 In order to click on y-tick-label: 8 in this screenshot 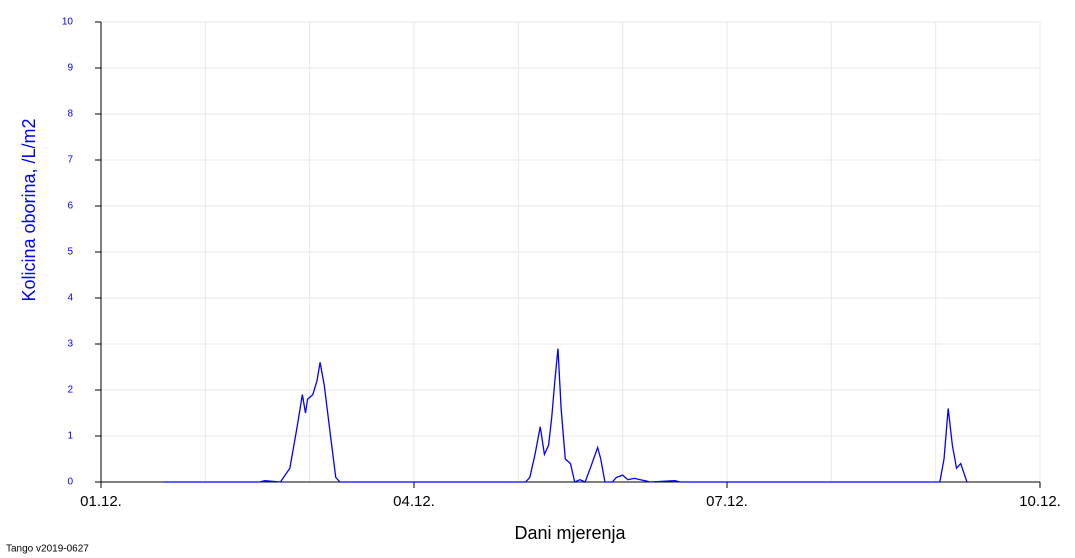, I will do `click(70, 114)`.